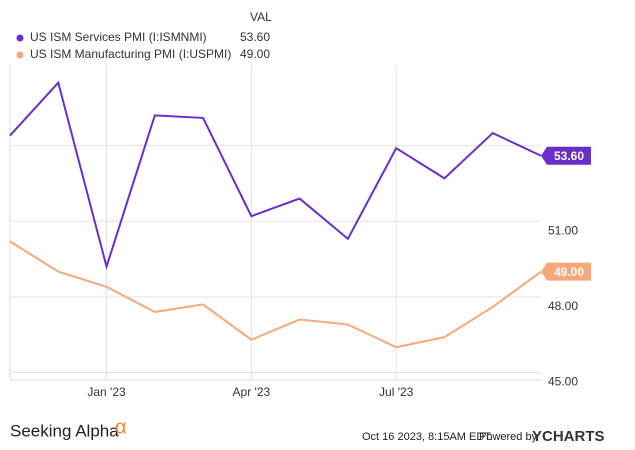  What do you see at coordinates (130, 54) in the screenshot?
I see `legend-label: US ISM Manufacturing PMI (I:USPMI)` at bounding box center [130, 54].